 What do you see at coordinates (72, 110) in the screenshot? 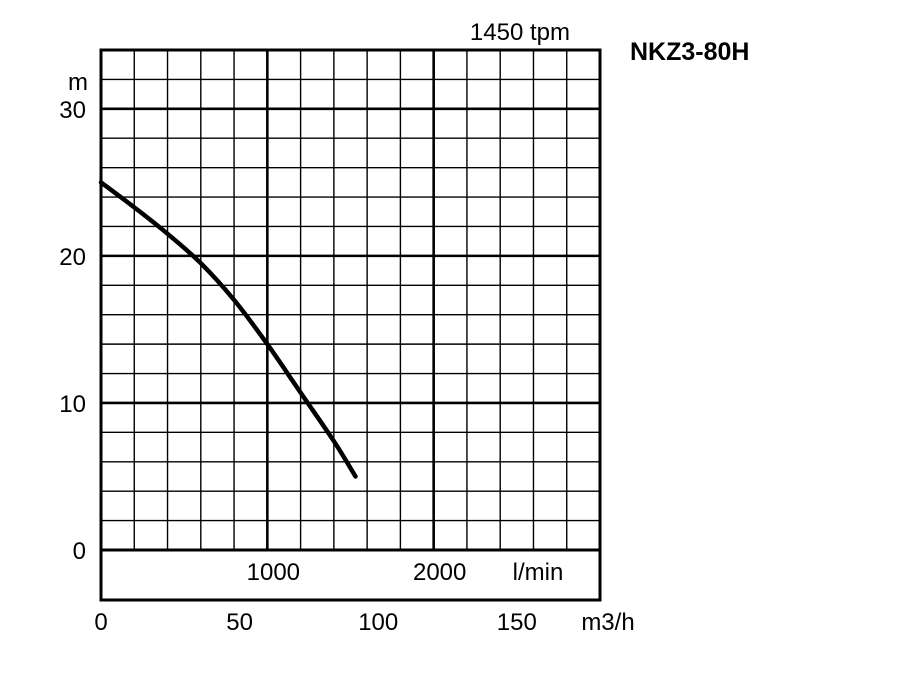
I see `y-tick-label: 30` at bounding box center [72, 110].